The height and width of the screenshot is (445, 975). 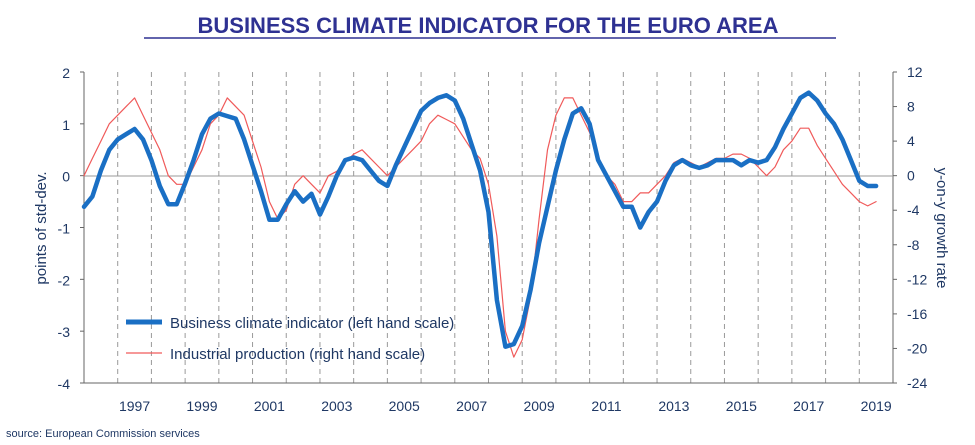 What do you see at coordinates (876, 406) in the screenshot?
I see `x-tick-label: 2019` at bounding box center [876, 406].